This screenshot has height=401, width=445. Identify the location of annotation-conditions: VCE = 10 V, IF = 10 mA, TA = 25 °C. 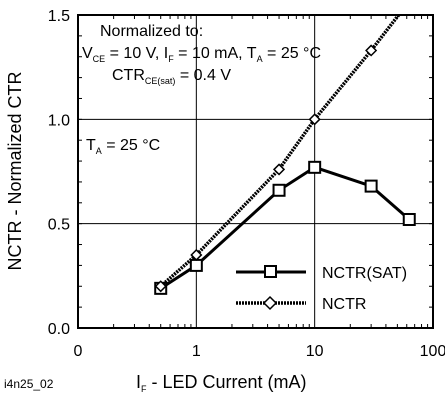
(201, 54).